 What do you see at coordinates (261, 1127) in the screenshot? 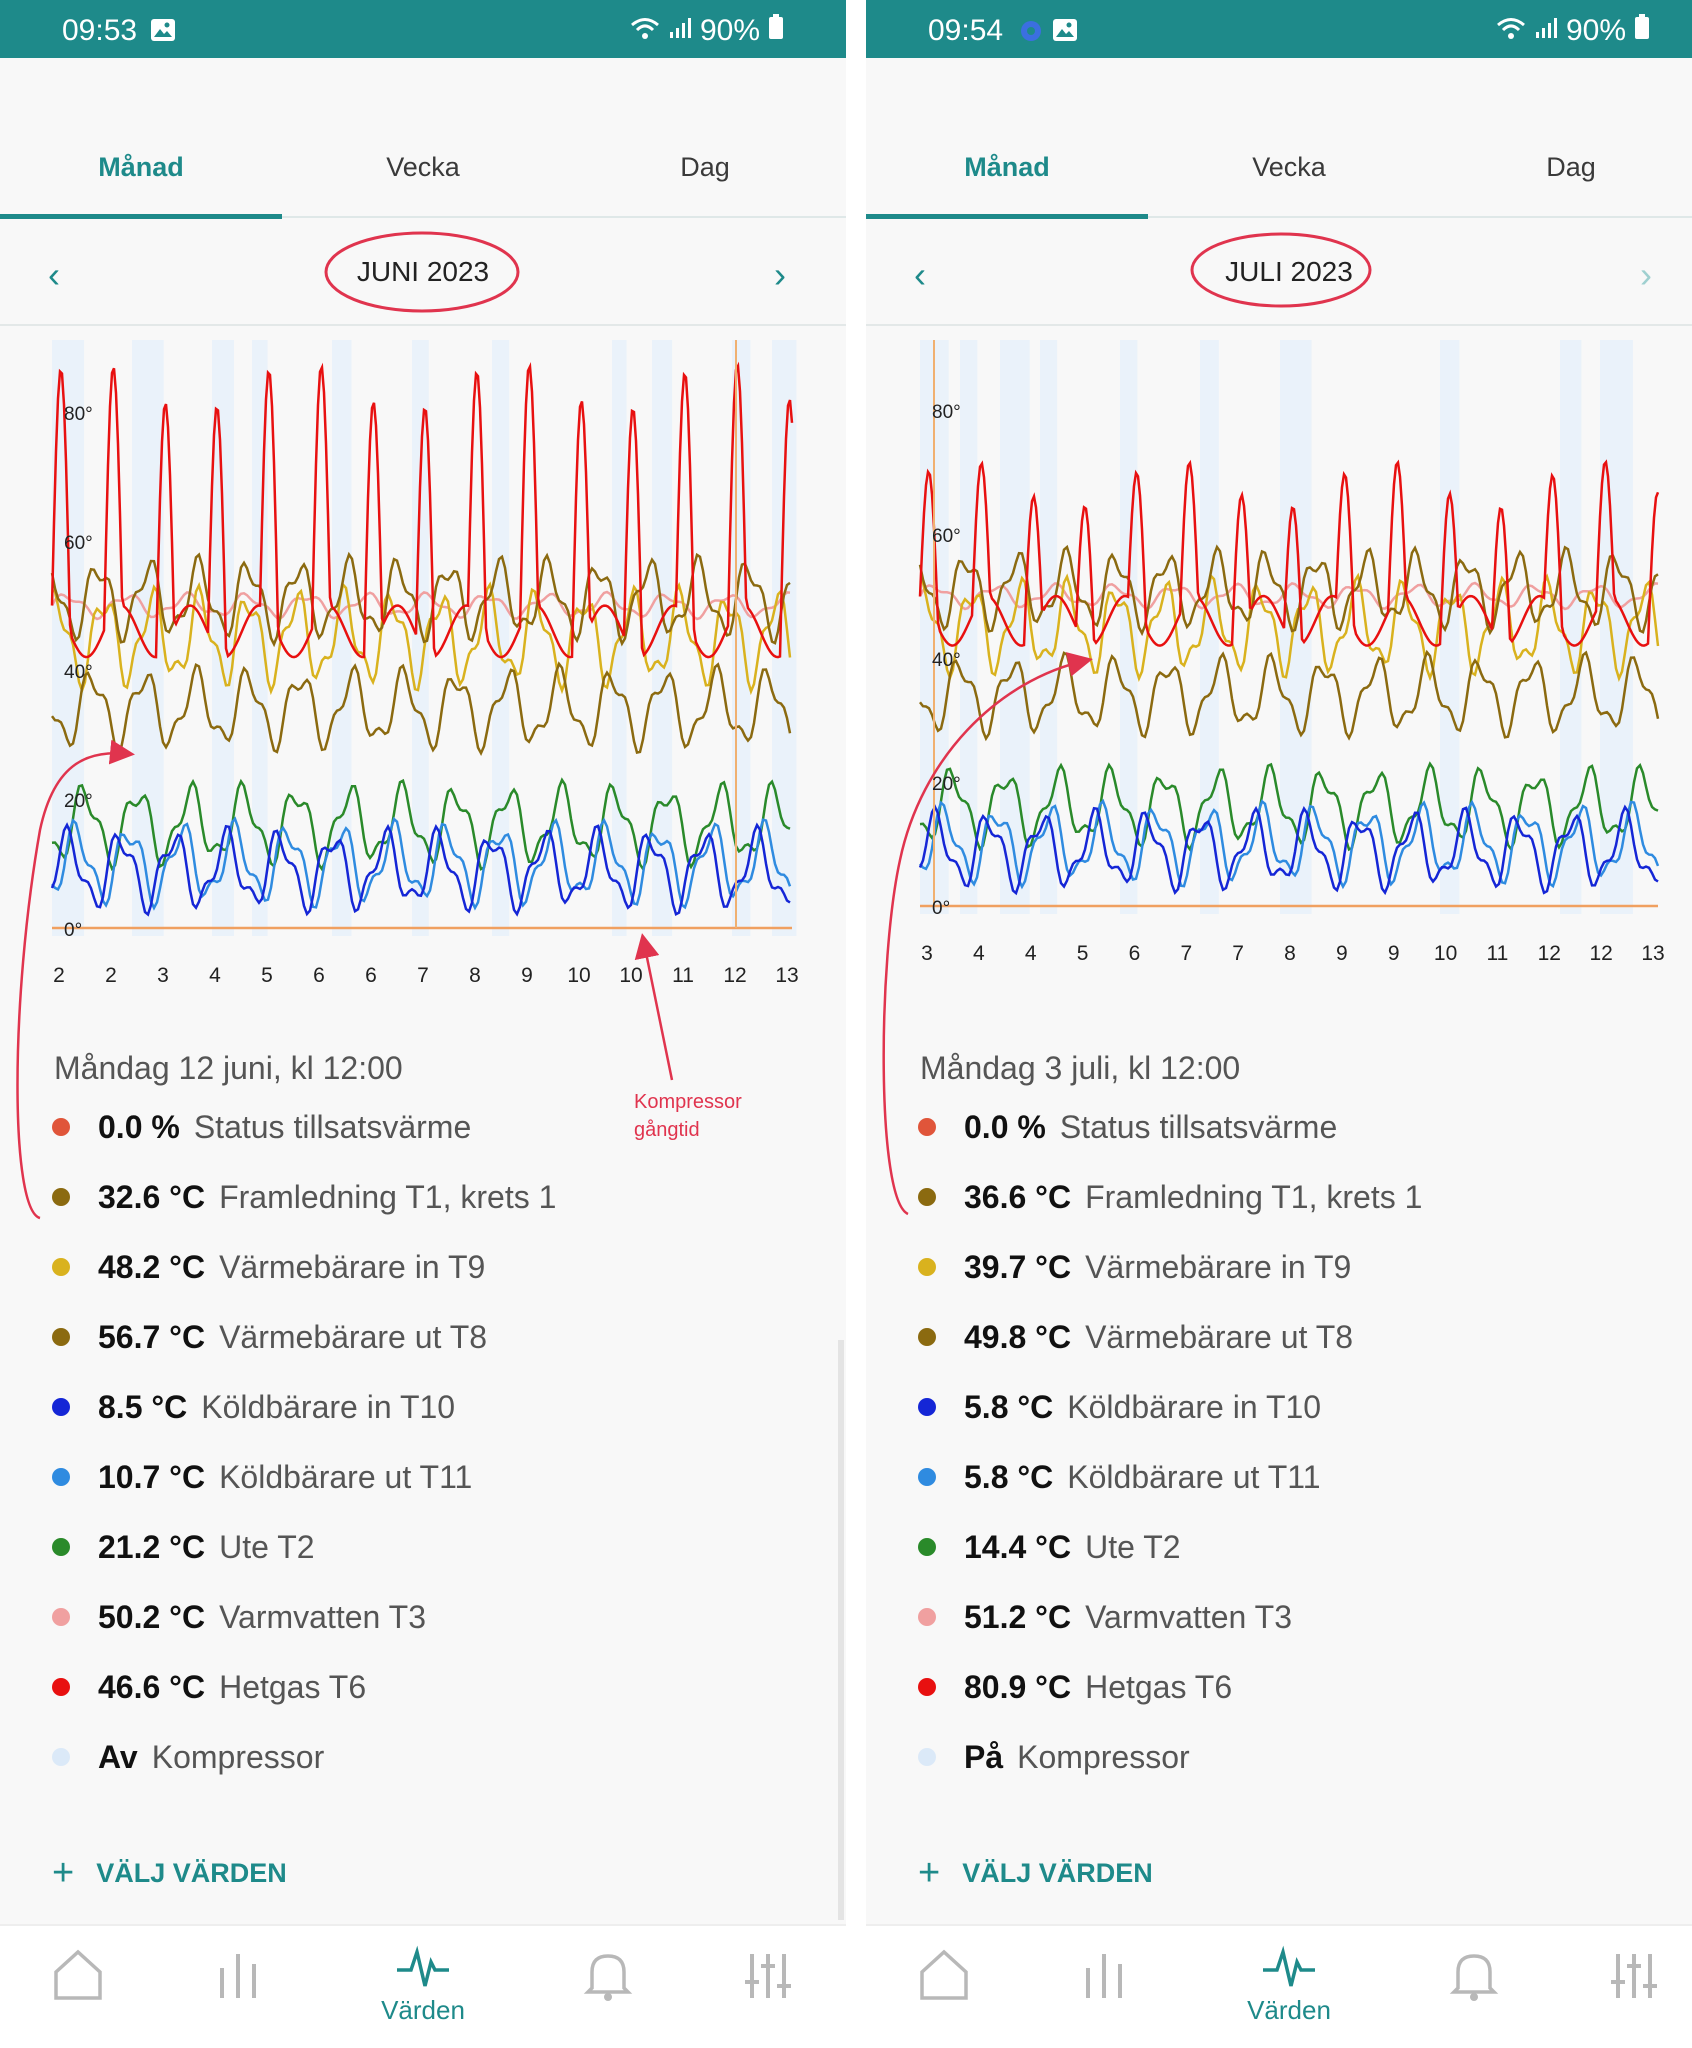
I see `reading-row: 0.0 % Status tillsatsvärme` at bounding box center [261, 1127].